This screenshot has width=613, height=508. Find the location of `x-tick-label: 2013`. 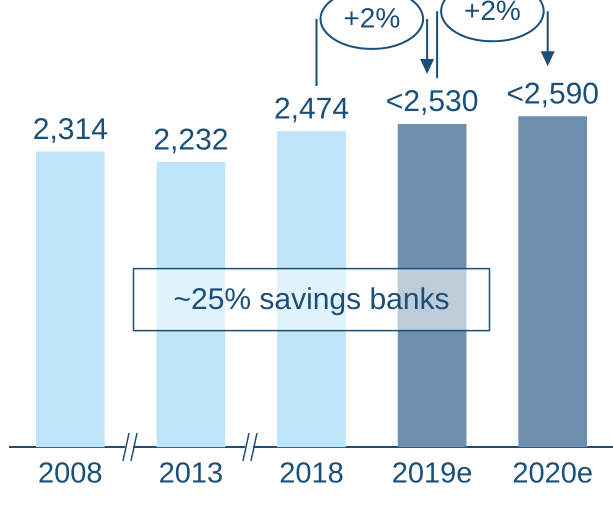

x-tick-label: 2013 is located at coordinates (191, 474).